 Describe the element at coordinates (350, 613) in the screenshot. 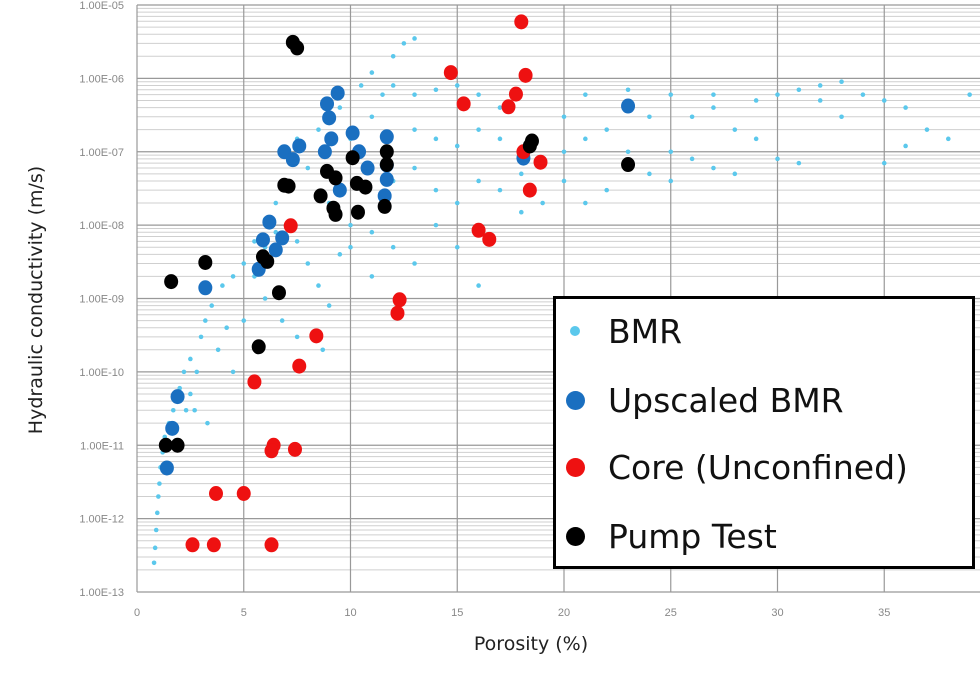

I see `x-tick-label: 10` at that location.